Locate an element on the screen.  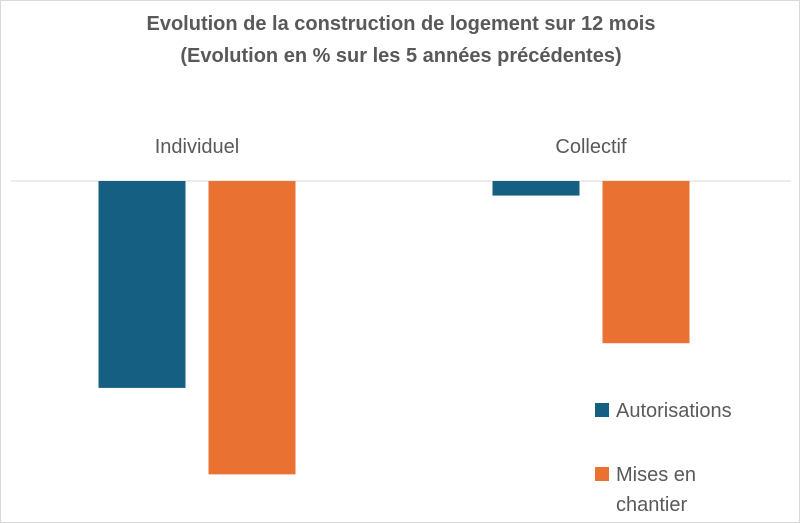
category-label: Individuel is located at coordinates (197, 147).